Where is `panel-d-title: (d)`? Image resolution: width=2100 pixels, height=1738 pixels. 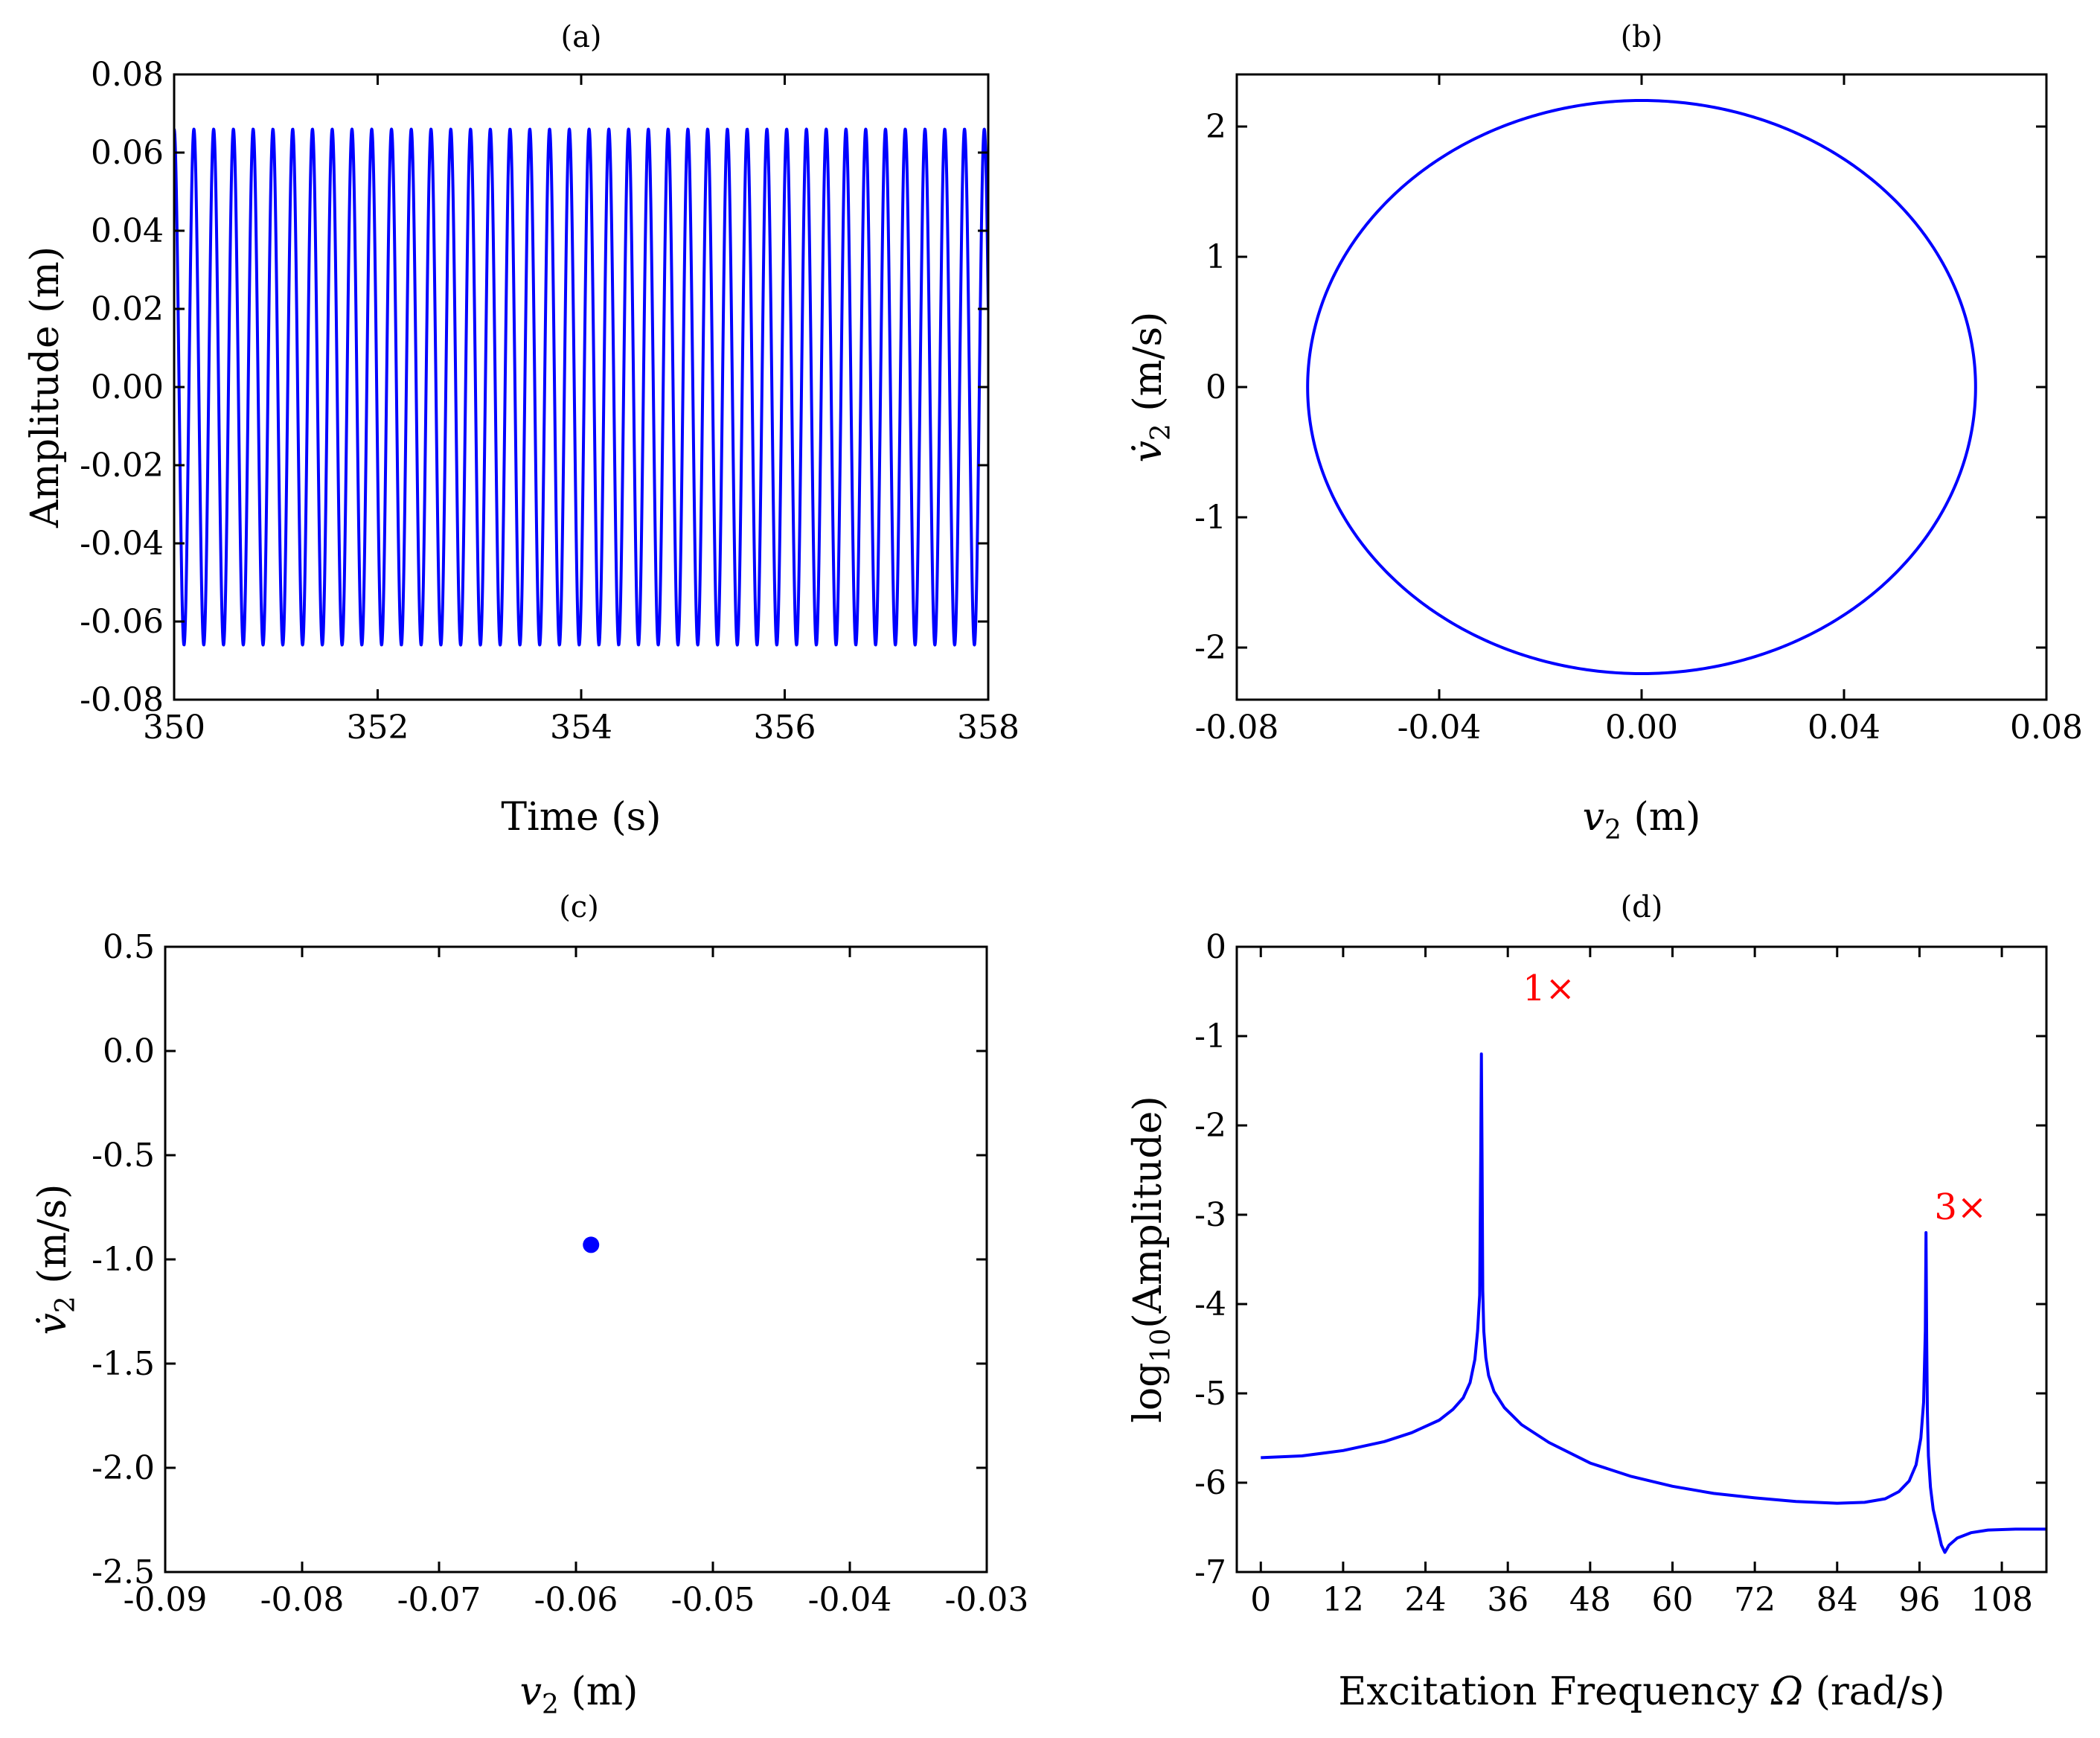 panel-d-title: (d) is located at coordinates (1642, 907).